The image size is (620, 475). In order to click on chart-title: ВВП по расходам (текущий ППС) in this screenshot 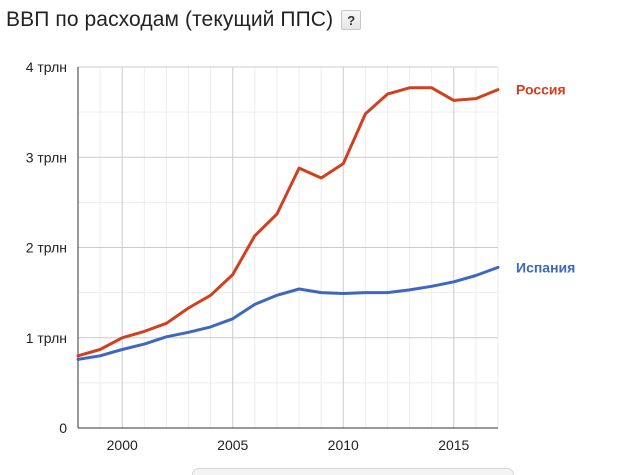, I will do `click(170, 19)`.